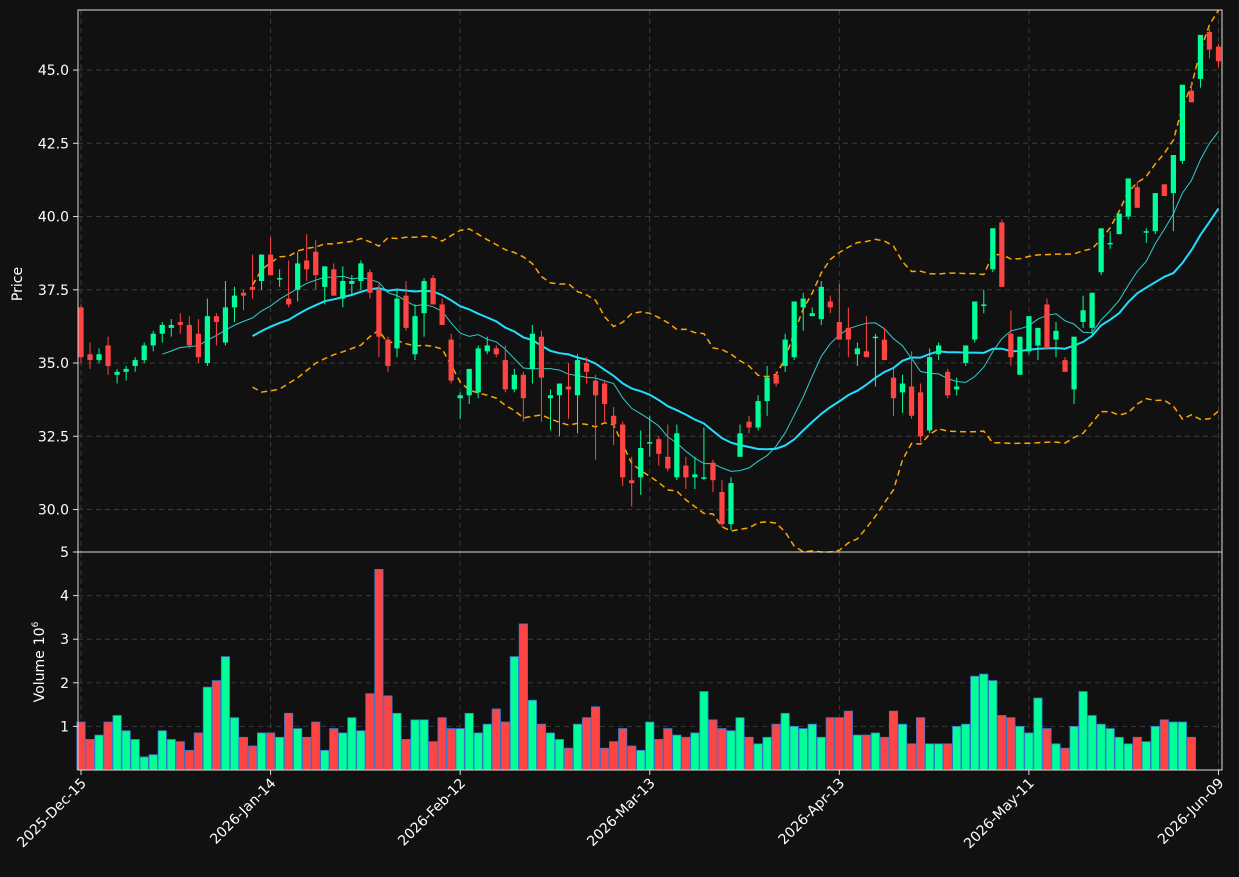 The width and height of the screenshot is (1239, 877). What do you see at coordinates (53, 437) in the screenshot?
I see `price-tick-label: 32.5` at bounding box center [53, 437].